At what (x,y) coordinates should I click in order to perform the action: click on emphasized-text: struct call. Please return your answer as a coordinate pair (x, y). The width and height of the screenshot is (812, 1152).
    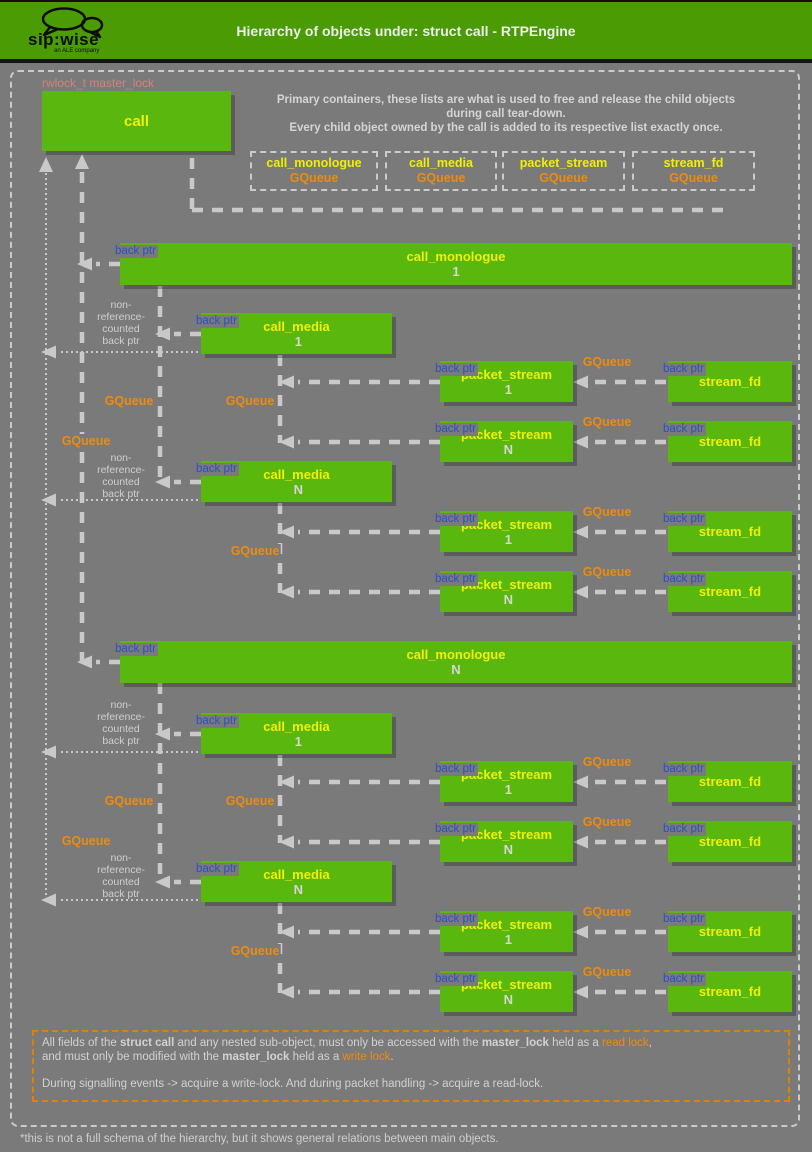
    Looking at the image, I should click on (147, 1043).